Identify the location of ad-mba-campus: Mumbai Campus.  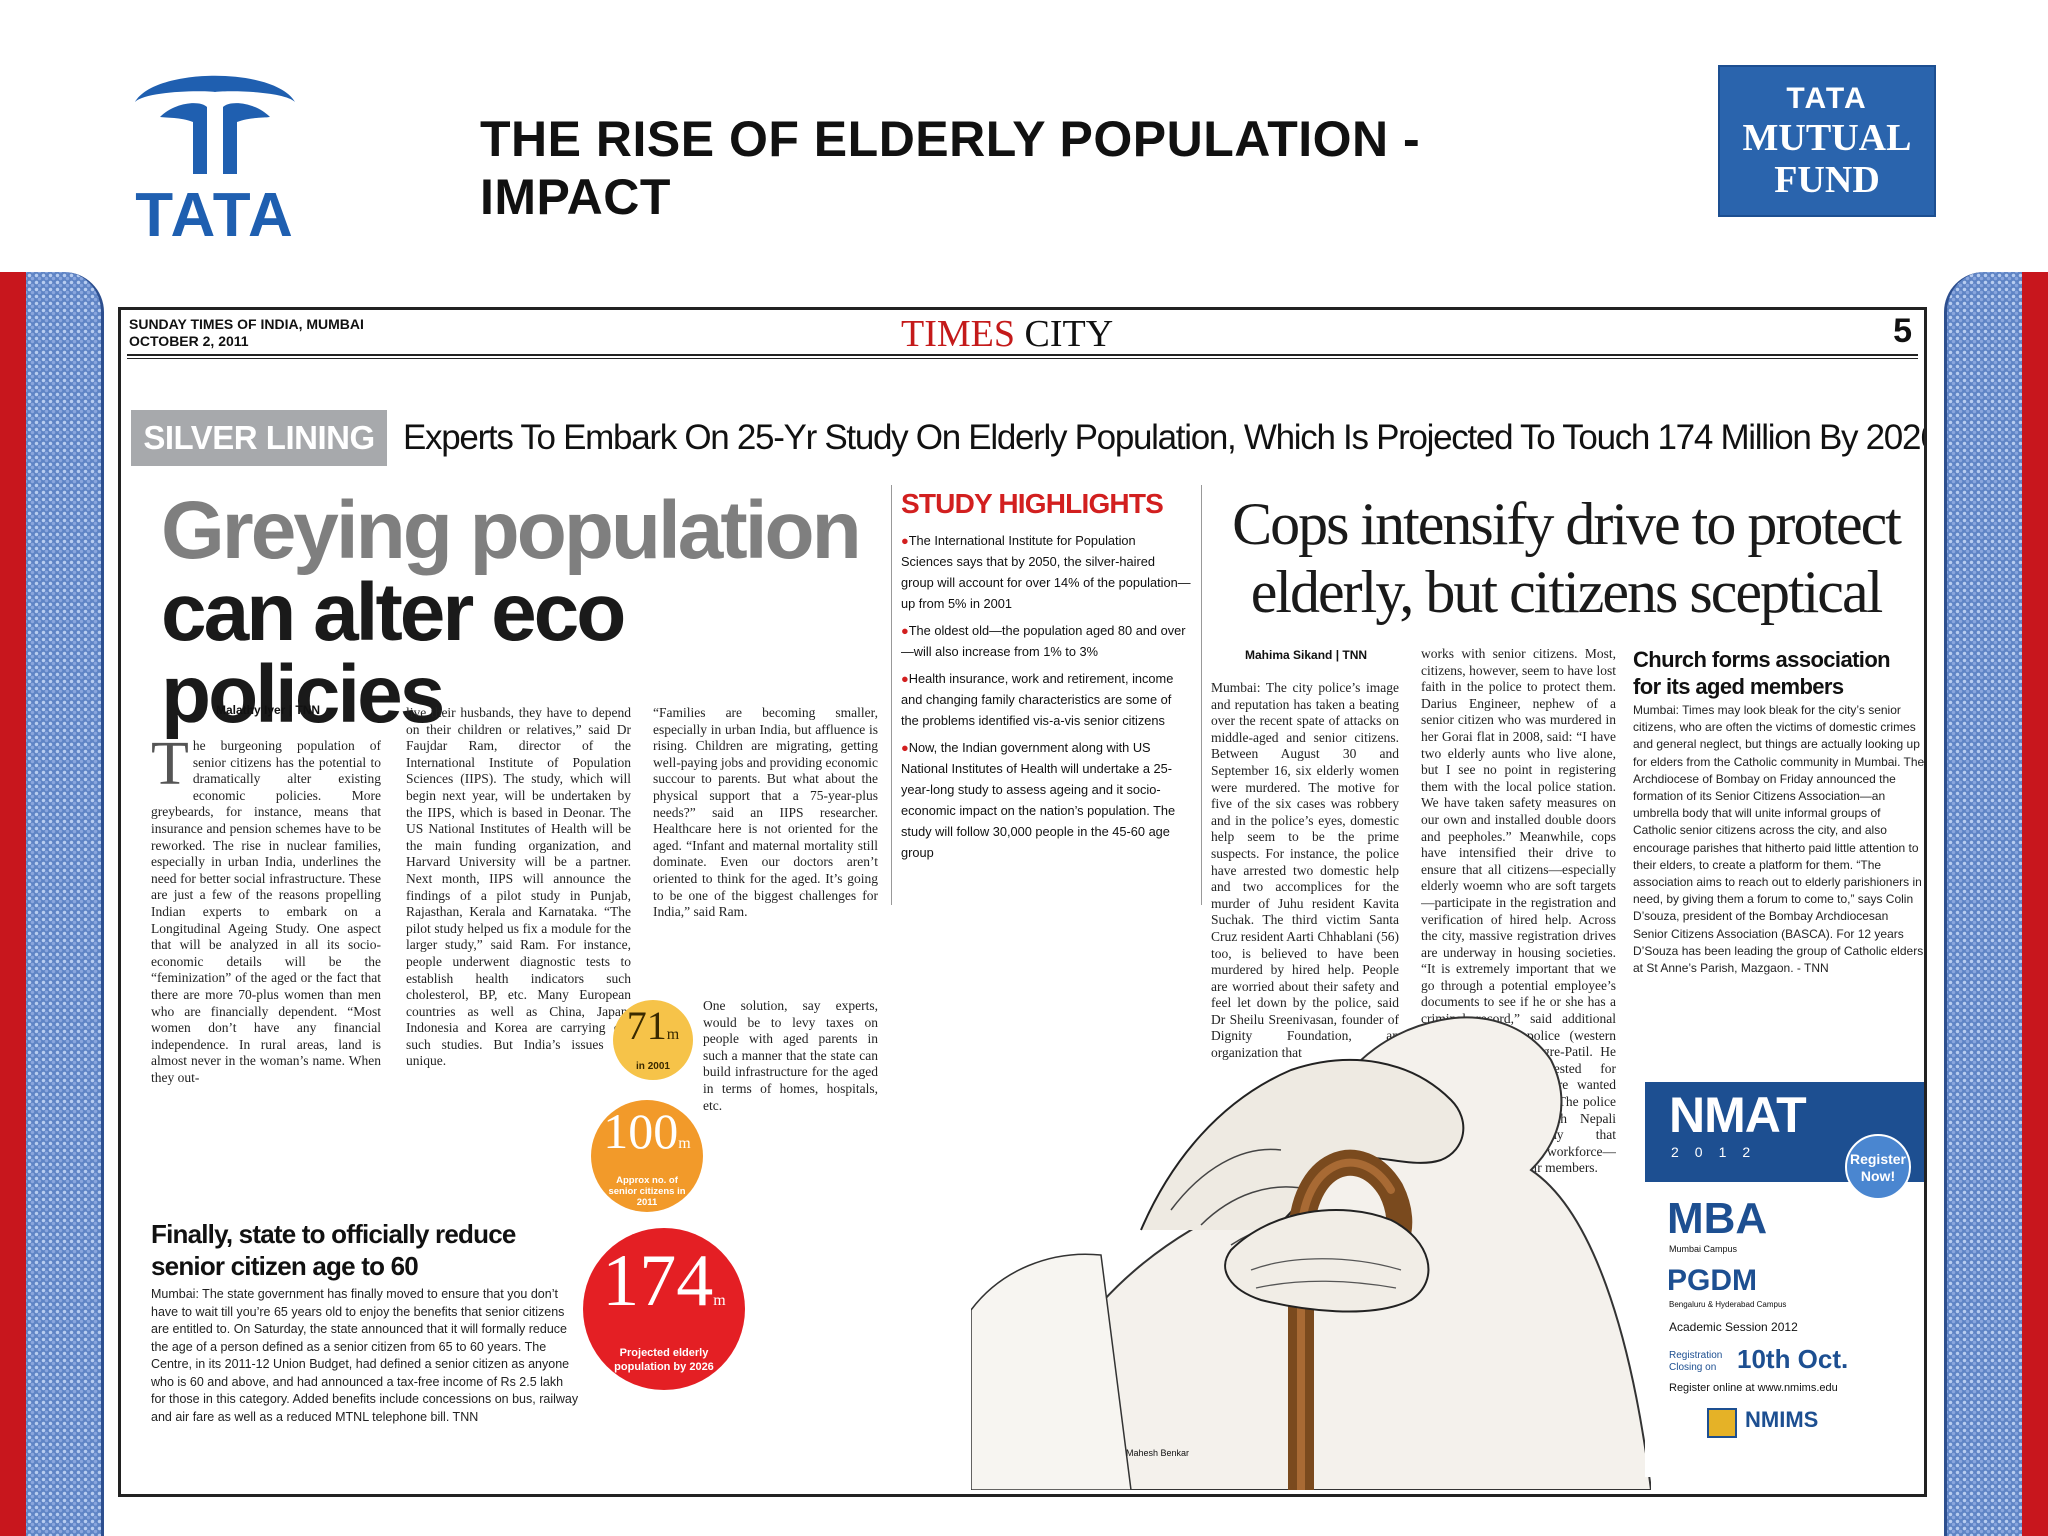
(1703, 1249).